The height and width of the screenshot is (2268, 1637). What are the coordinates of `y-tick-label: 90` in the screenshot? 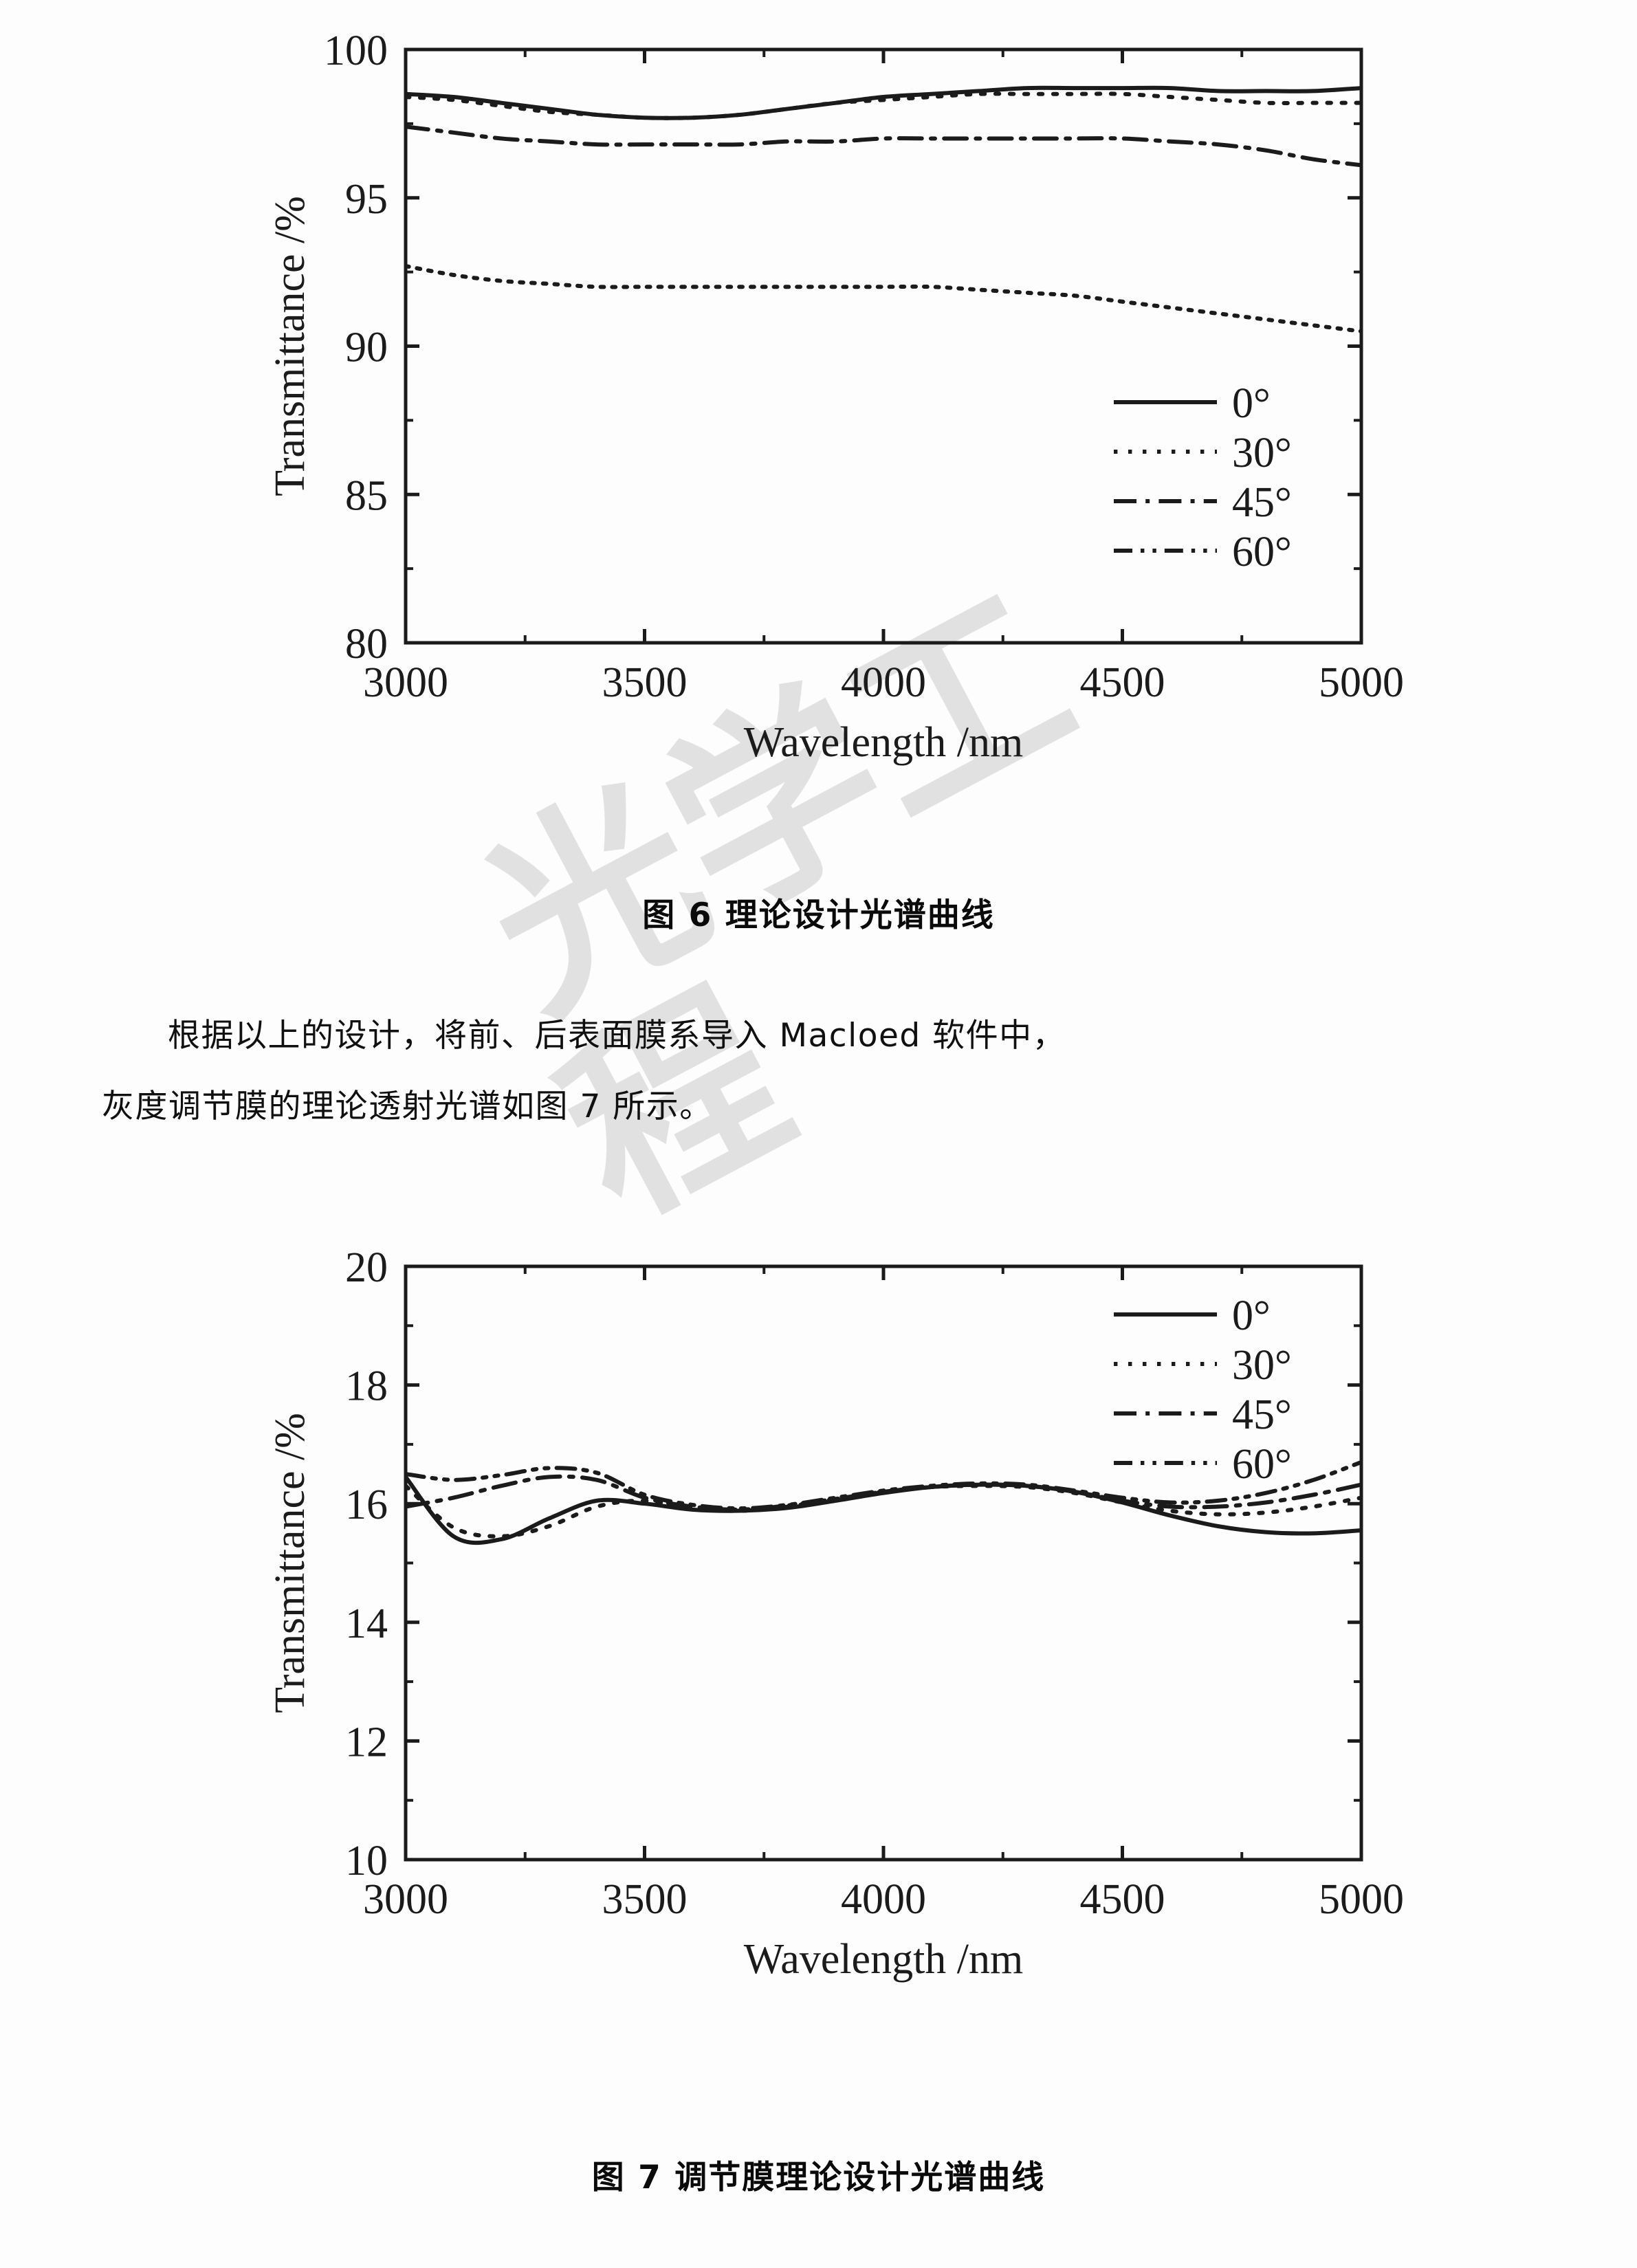 It's located at (366, 347).